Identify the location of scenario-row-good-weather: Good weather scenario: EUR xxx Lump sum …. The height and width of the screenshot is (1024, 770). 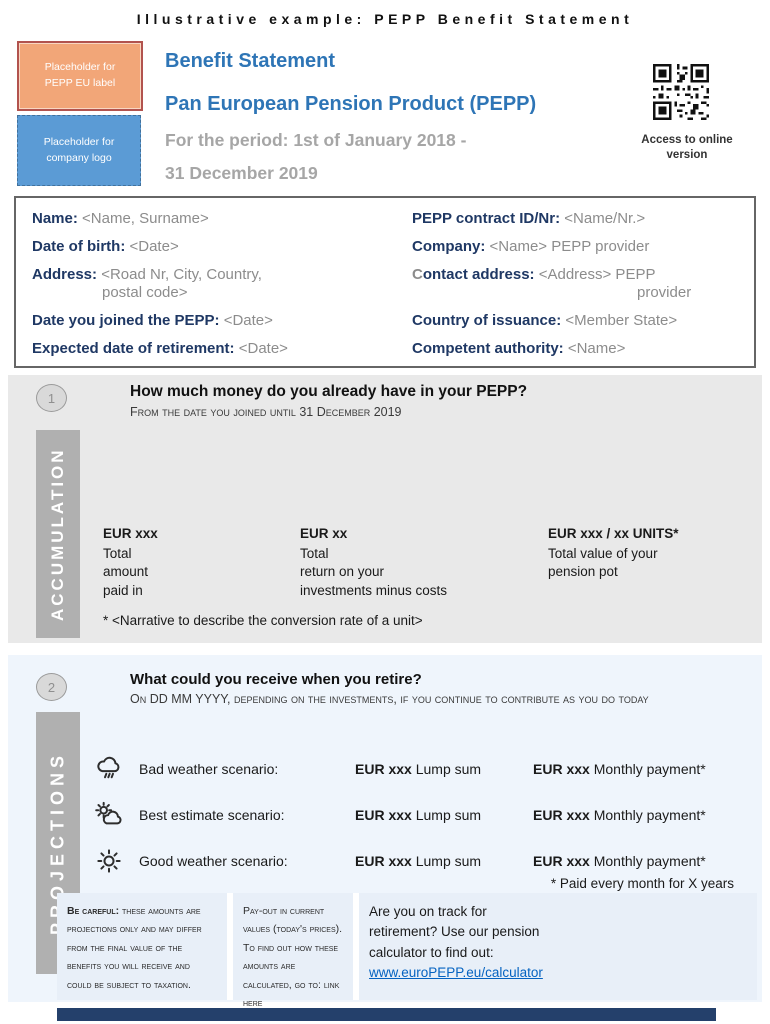
(420, 861).